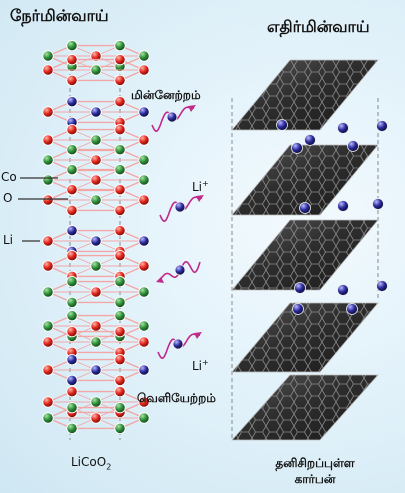 This screenshot has width=405, height=493. What do you see at coordinates (332, 217) in the screenshot?
I see `anode-lithium-ions` at bounding box center [332, 217].